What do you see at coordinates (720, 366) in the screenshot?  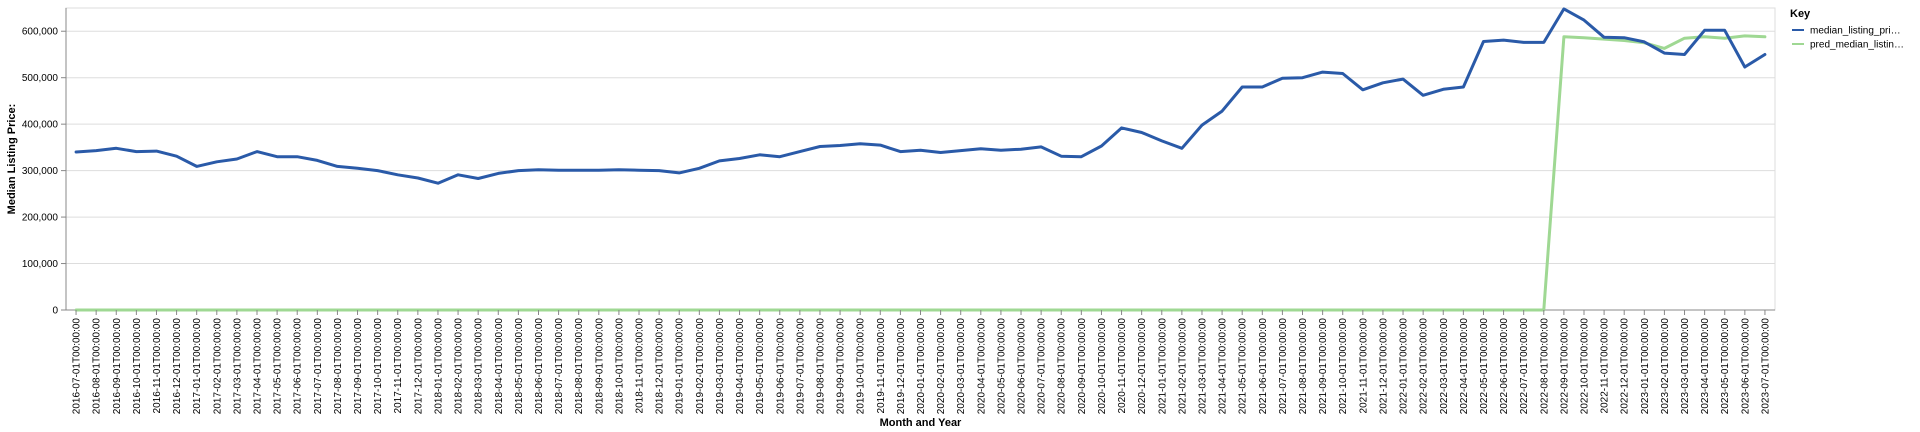 I see `x-tick-label: 2019-03-01T00:00:00` at bounding box center [720, 366].